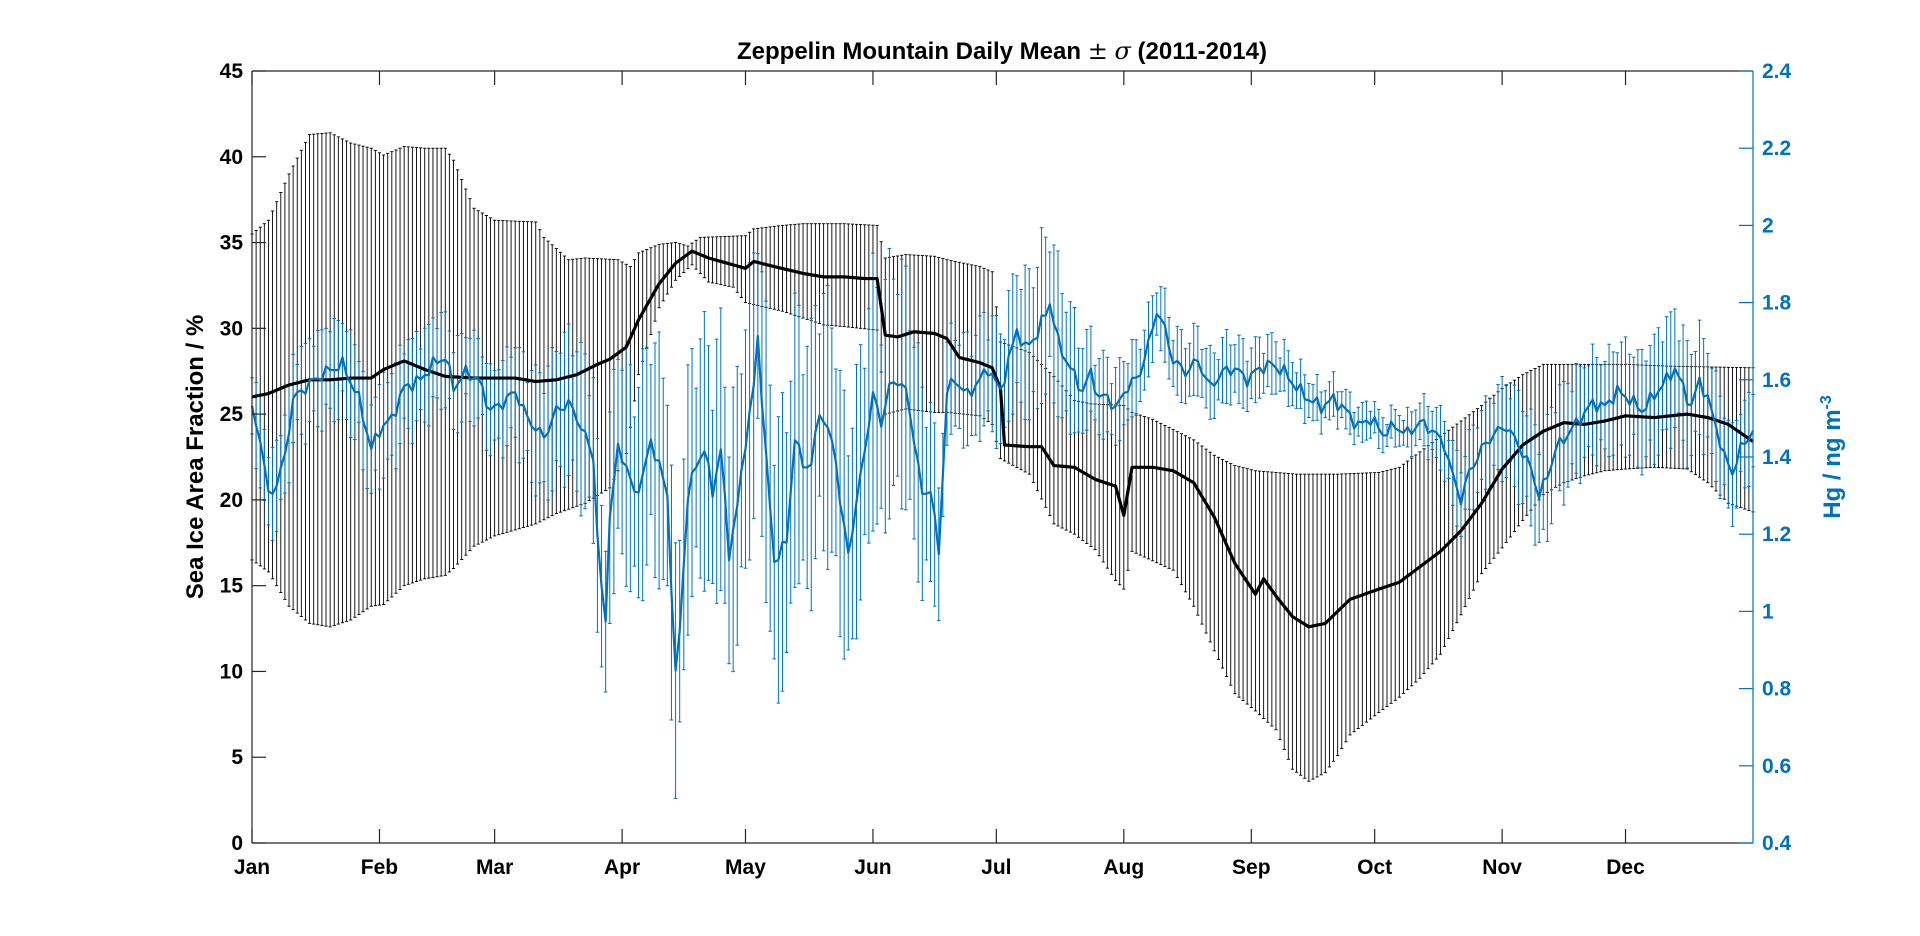 The image size is (1920, 936). Describe the element at coordinates (232, 71) in the screenshot. I see `y-left-tick-label: 45` at that location.